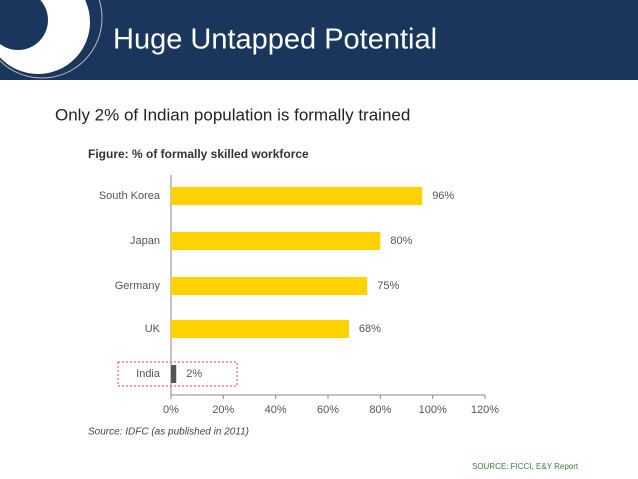 The width and height of the screenshot is (638, 479). What do you see at coordinates (443, 196) in the screenshot?
I see `value-label: 96%` at bounding box center [443, 196].